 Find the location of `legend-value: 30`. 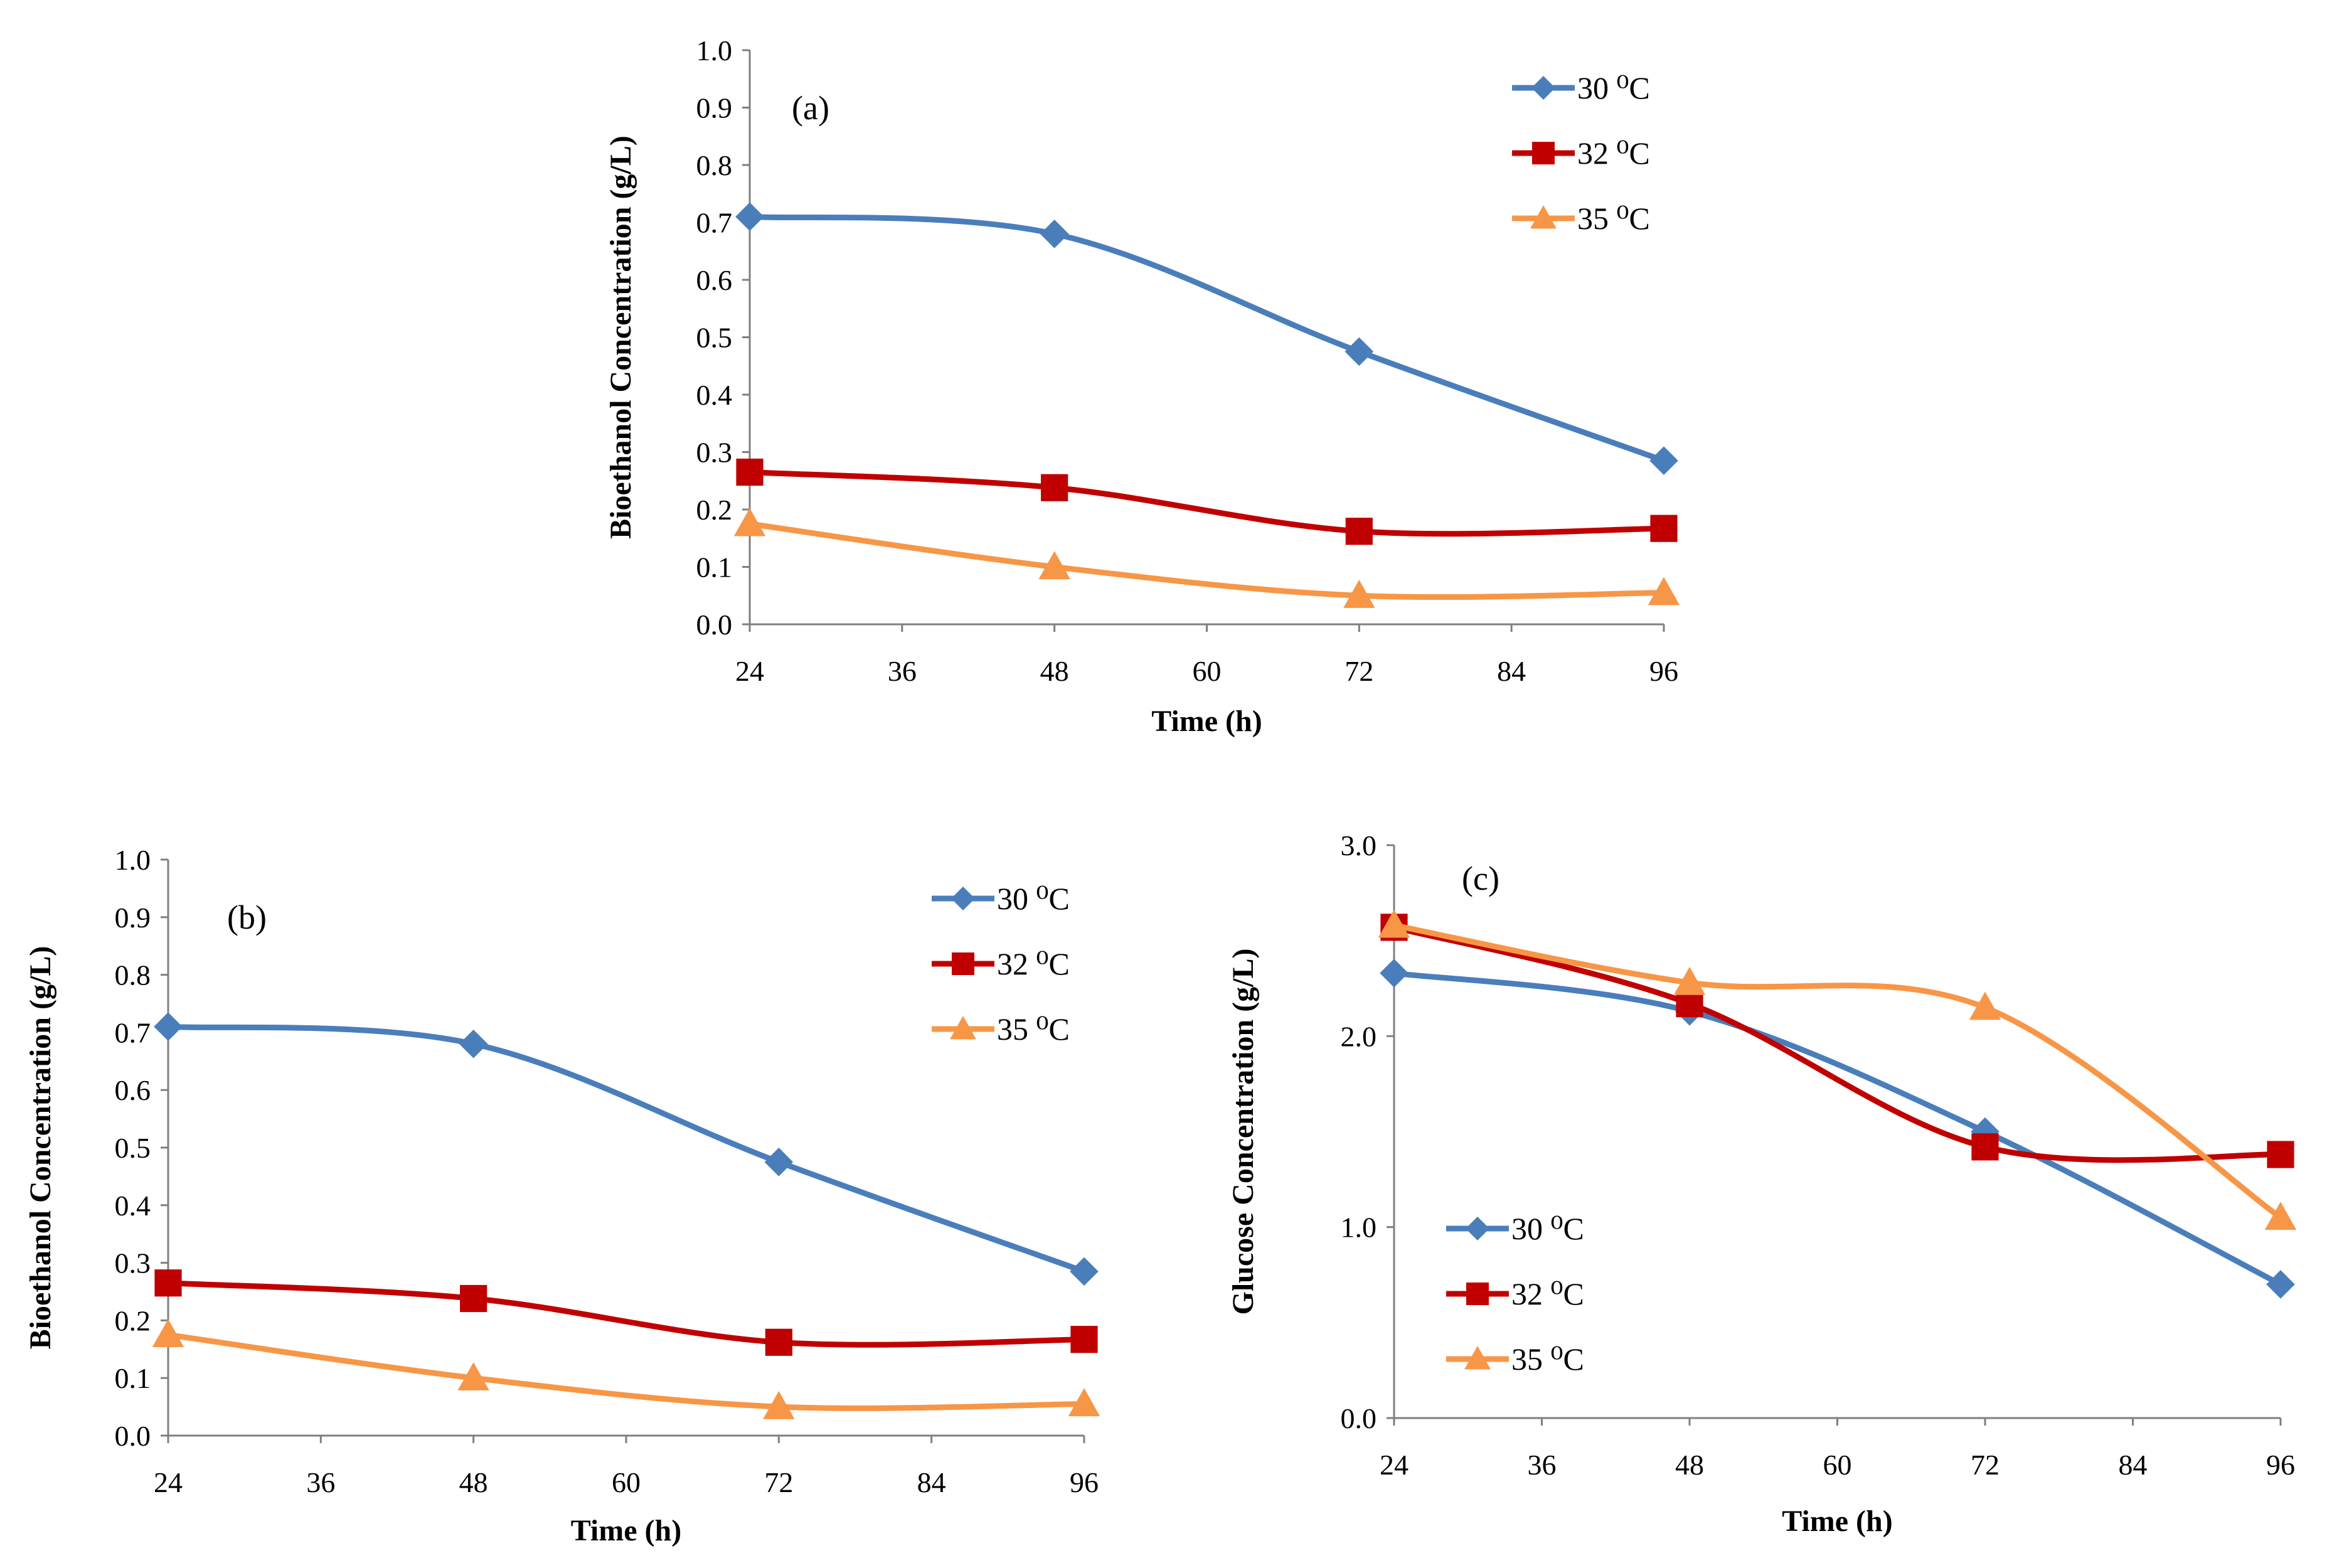

legend-value: 30 is located at coordinates (1012, 898).